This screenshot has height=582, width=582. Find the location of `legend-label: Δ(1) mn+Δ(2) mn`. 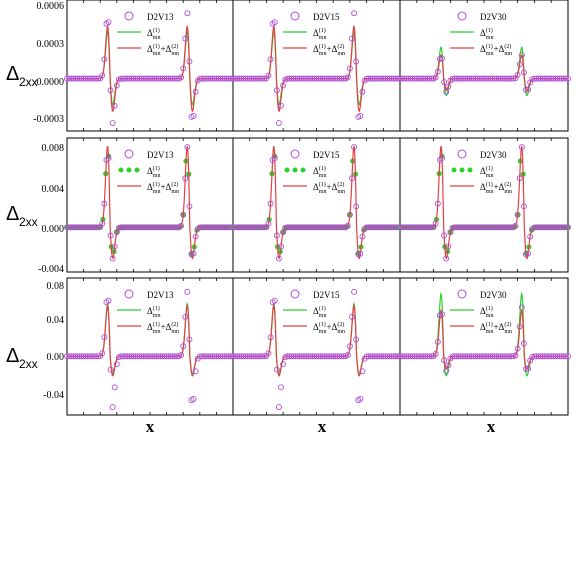

legend-label: Δ(1) mn+Δ(2) mn is located at coordinates (496, 188).